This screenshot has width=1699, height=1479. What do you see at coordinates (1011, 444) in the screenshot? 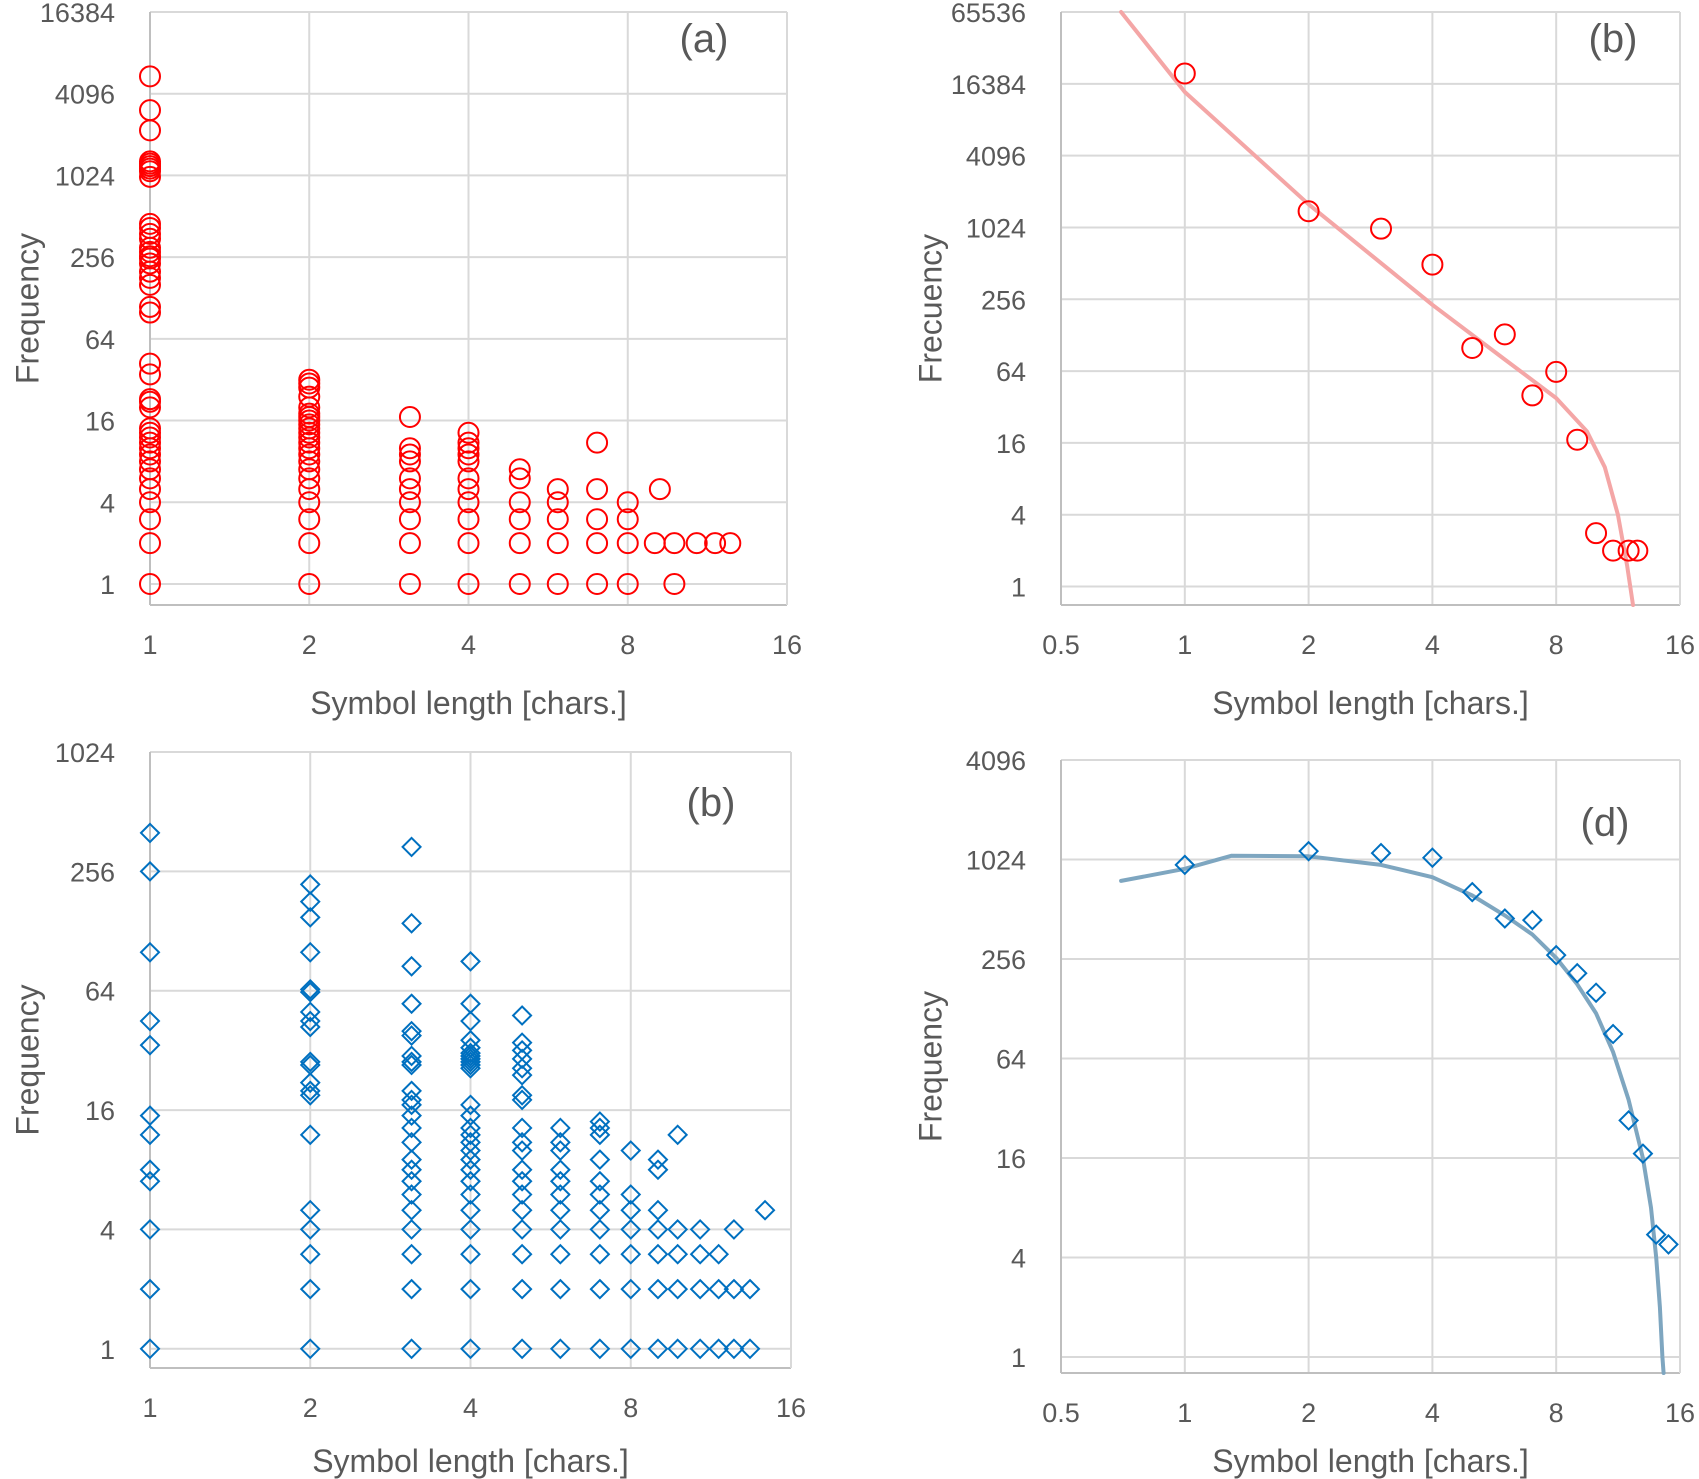
I see `y-tick-label: 16` at bounding box center [1011, 444].